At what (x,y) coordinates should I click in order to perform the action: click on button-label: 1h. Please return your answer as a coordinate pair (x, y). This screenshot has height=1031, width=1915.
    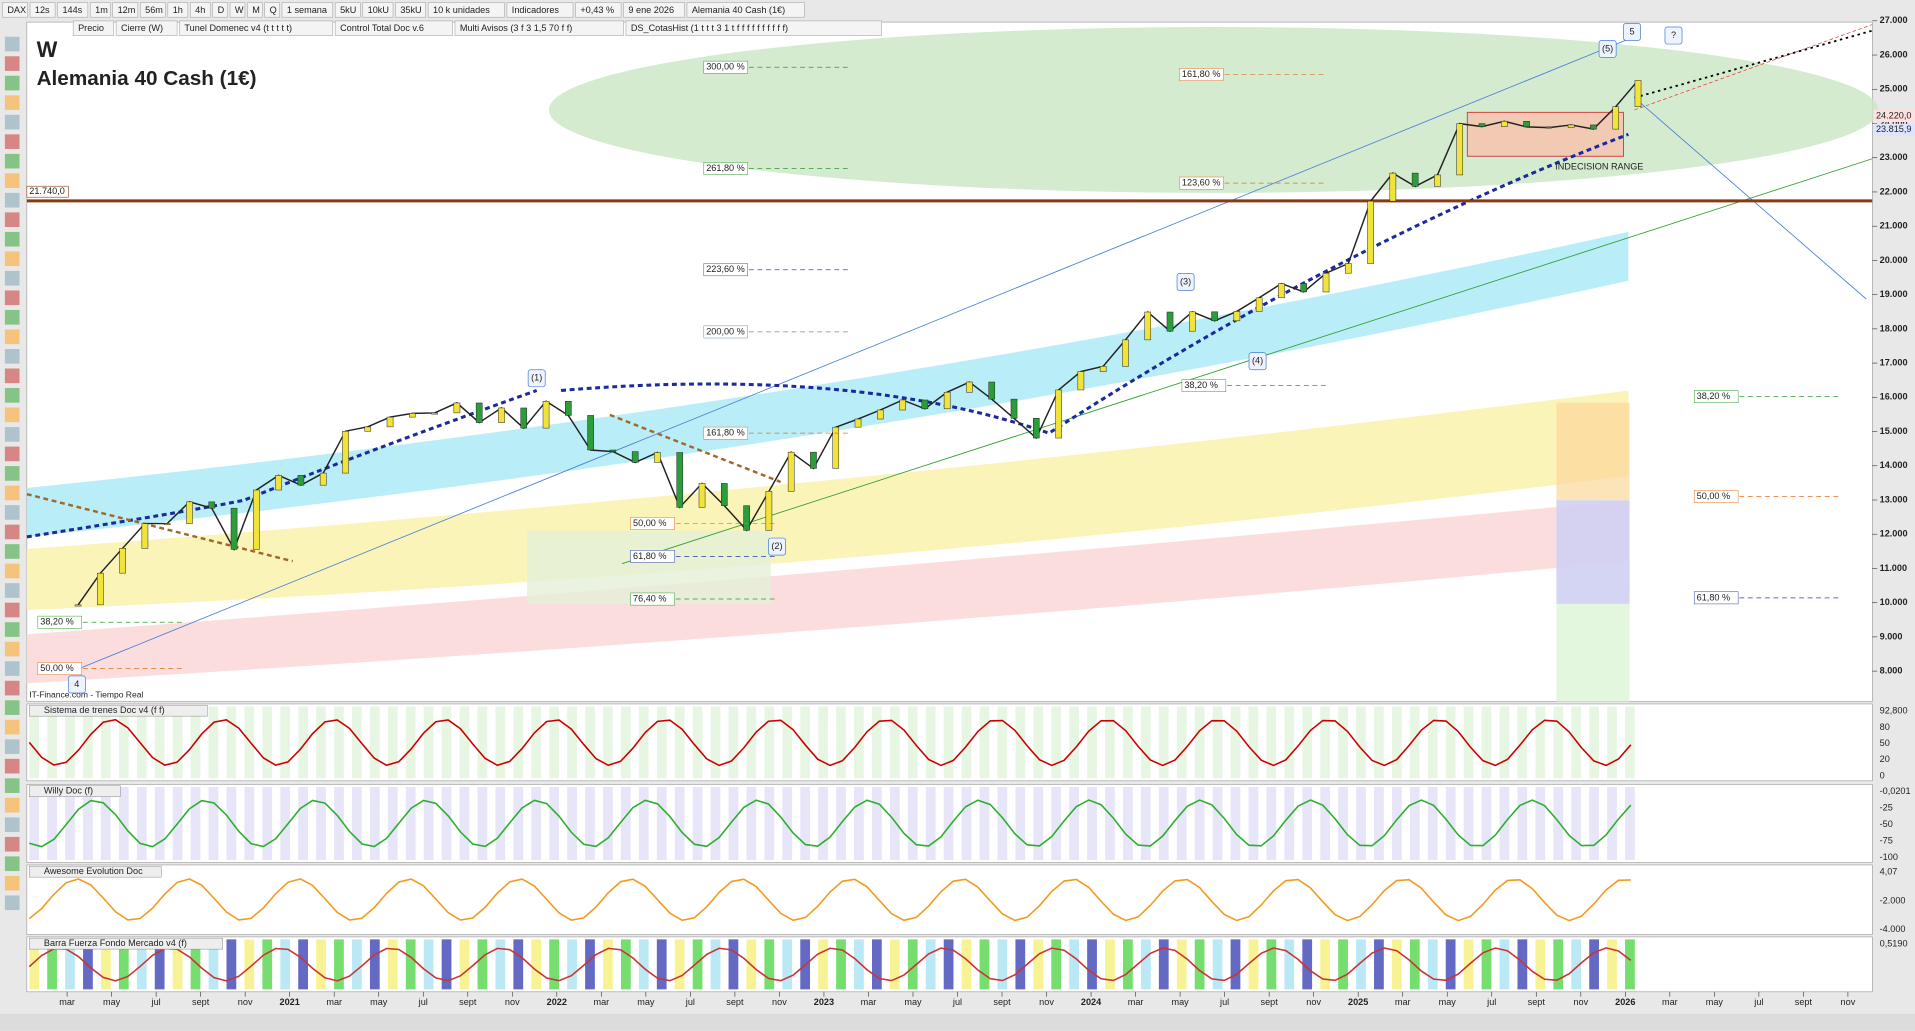
    Looking at the image, I should click on (178, 10).